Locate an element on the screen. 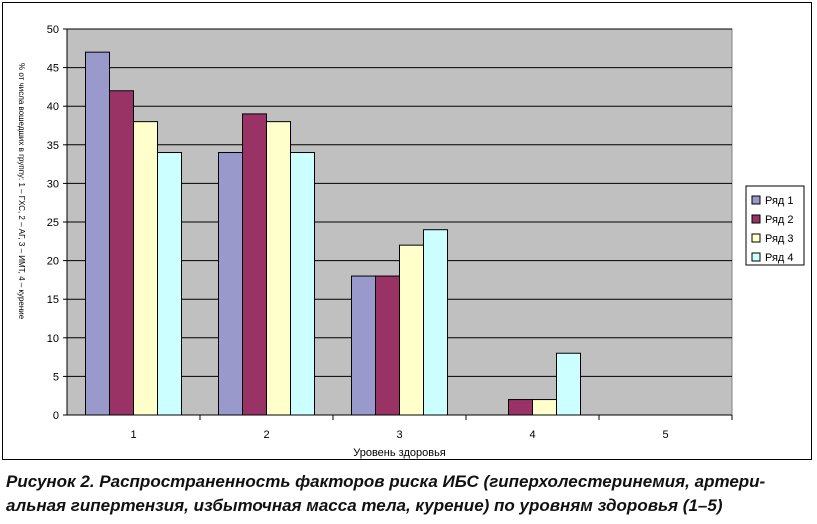 The width and height of the screenshot is (817, 524). y-tick-label: 30 is located at coordinates (53, 184).